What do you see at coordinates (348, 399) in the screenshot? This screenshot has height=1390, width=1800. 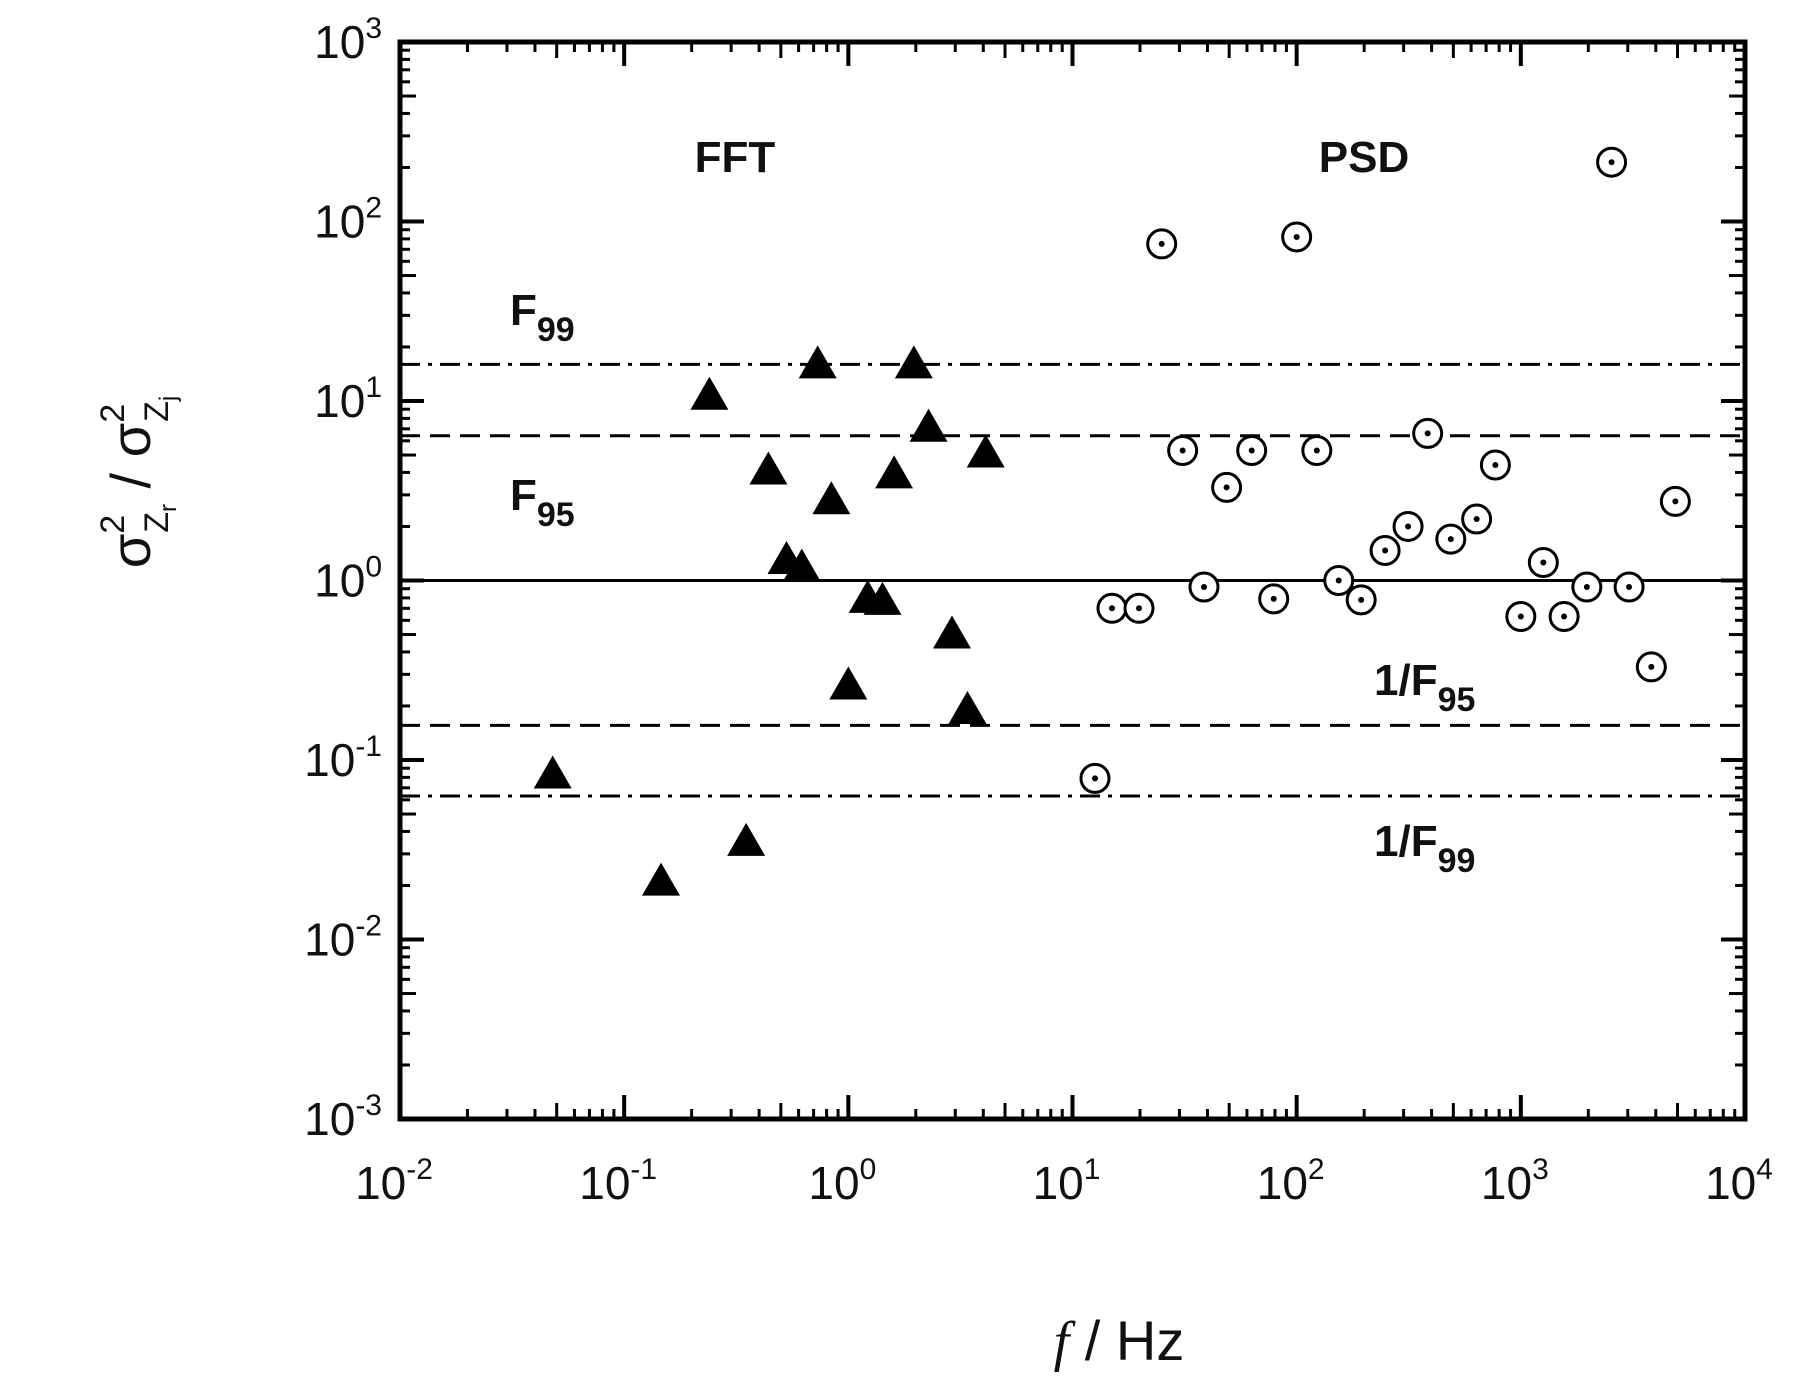 I see `y-tick-label: 10¹` at bounding box center [348, 399].